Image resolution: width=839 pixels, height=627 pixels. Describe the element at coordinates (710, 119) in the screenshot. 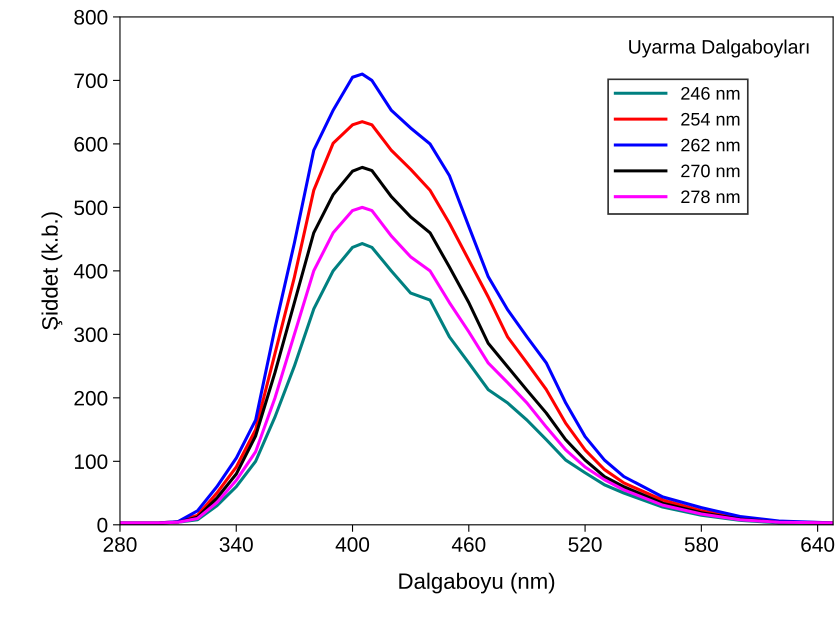

I see `legend-label: 254 nm` at that location.